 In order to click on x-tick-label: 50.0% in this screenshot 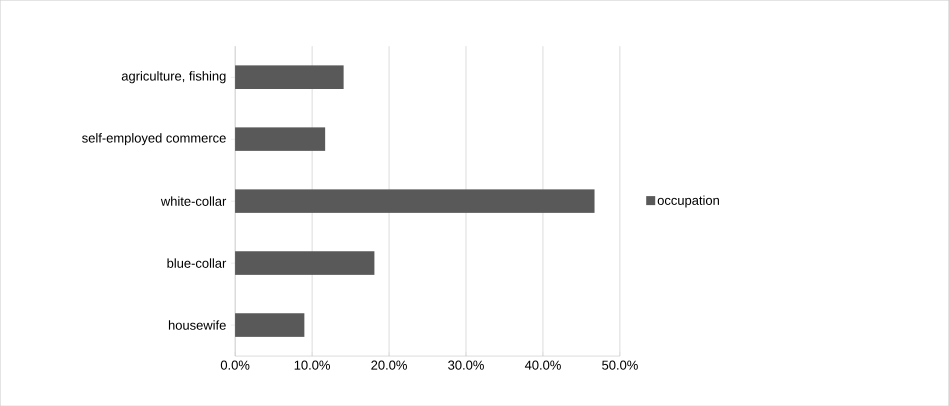, I will do `click(620, 365)`.